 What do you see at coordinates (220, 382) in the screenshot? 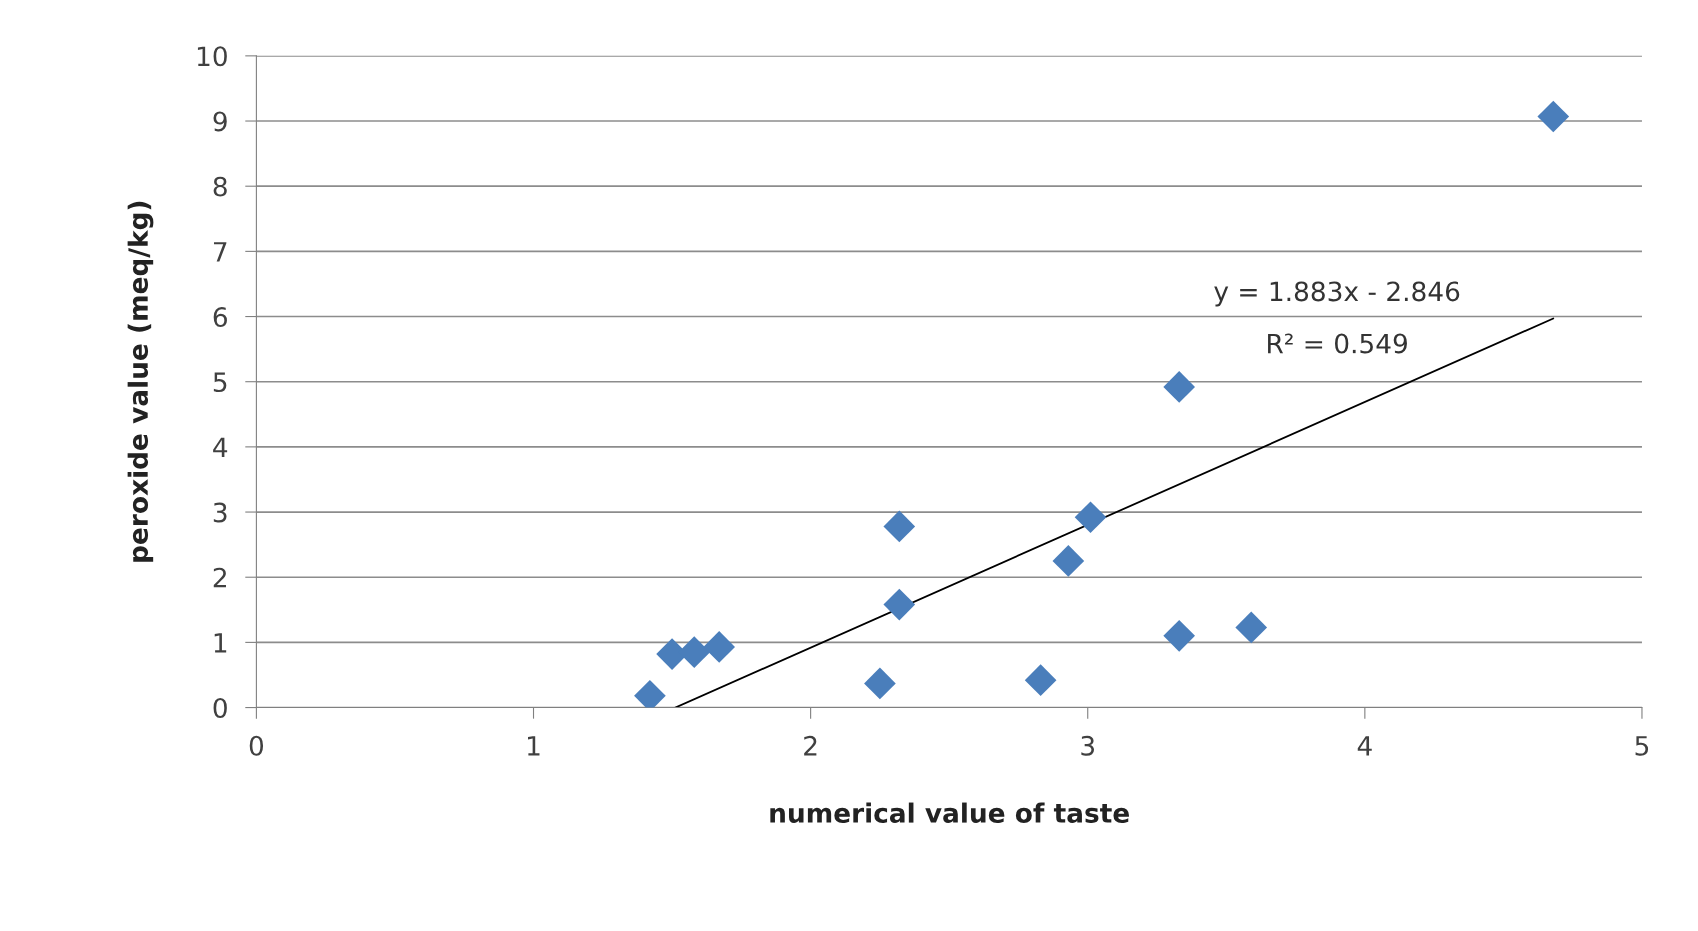
I see `y-tick-label: 5` at bounding box center [220, 382].